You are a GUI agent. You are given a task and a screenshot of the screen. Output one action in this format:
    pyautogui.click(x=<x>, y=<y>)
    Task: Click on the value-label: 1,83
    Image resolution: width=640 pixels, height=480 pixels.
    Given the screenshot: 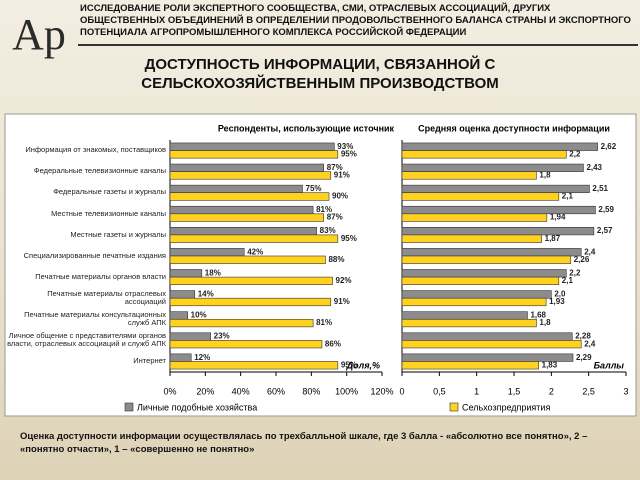 What is the action you would take?
    pyautogui.click(x=550, y=364)
    